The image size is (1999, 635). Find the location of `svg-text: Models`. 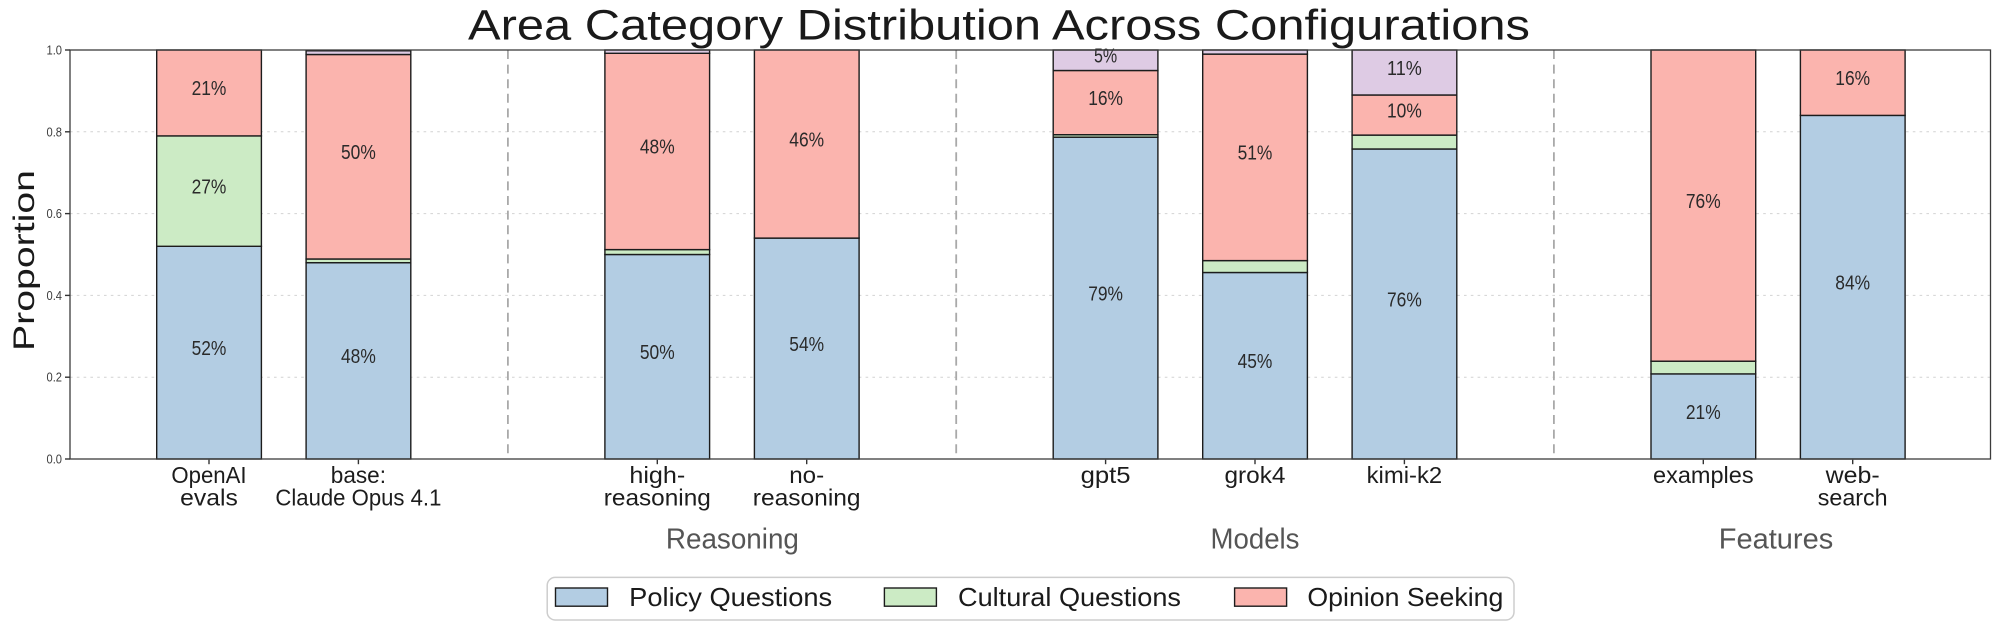

svg-text: Models is located at coordinates (1255, 540).